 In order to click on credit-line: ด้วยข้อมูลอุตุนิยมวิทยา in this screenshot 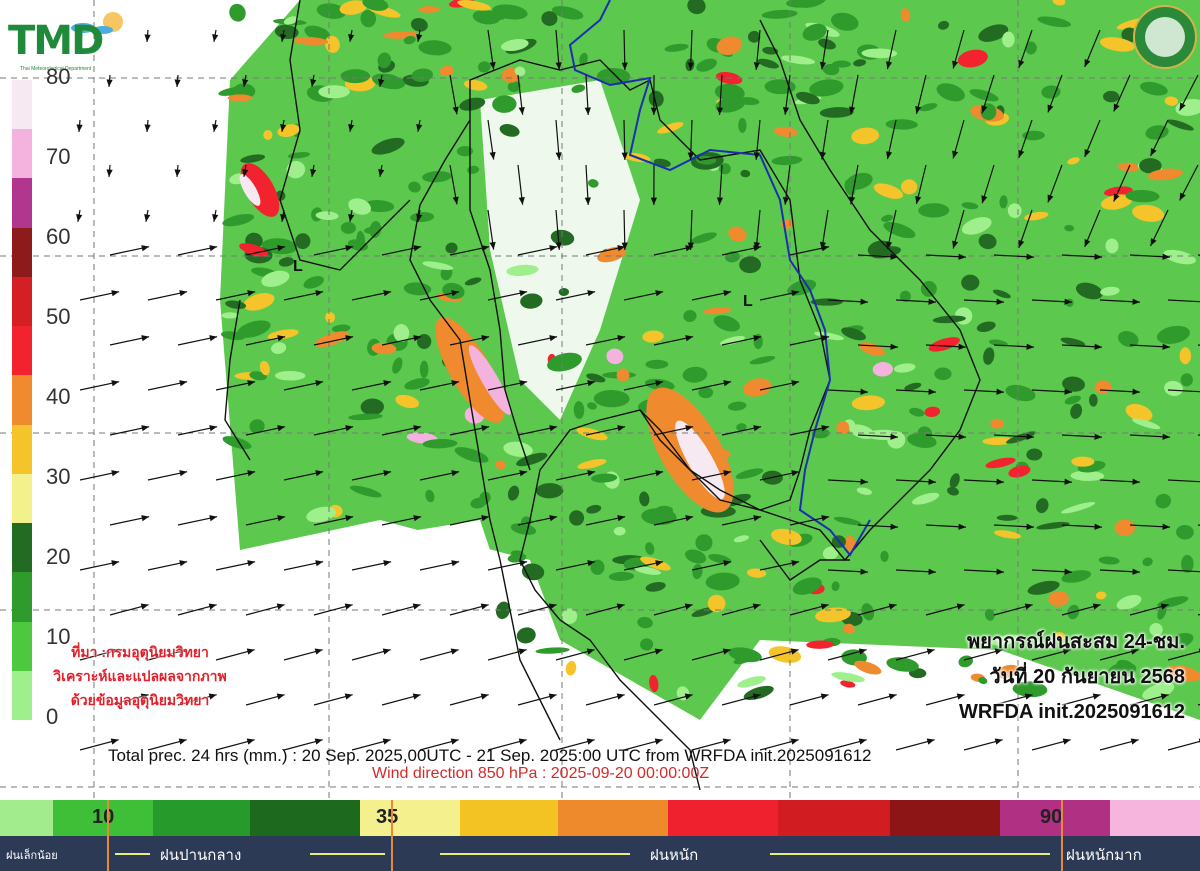, I will do `click(140, 700)`.